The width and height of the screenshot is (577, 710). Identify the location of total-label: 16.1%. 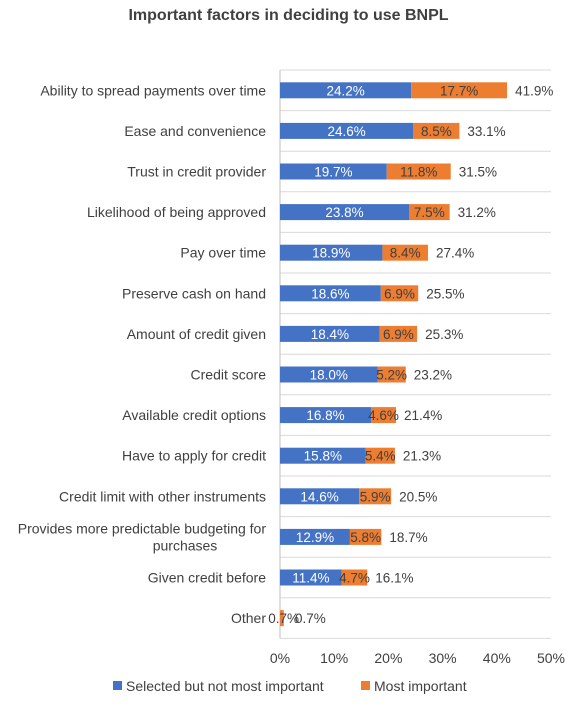
(394, 578).